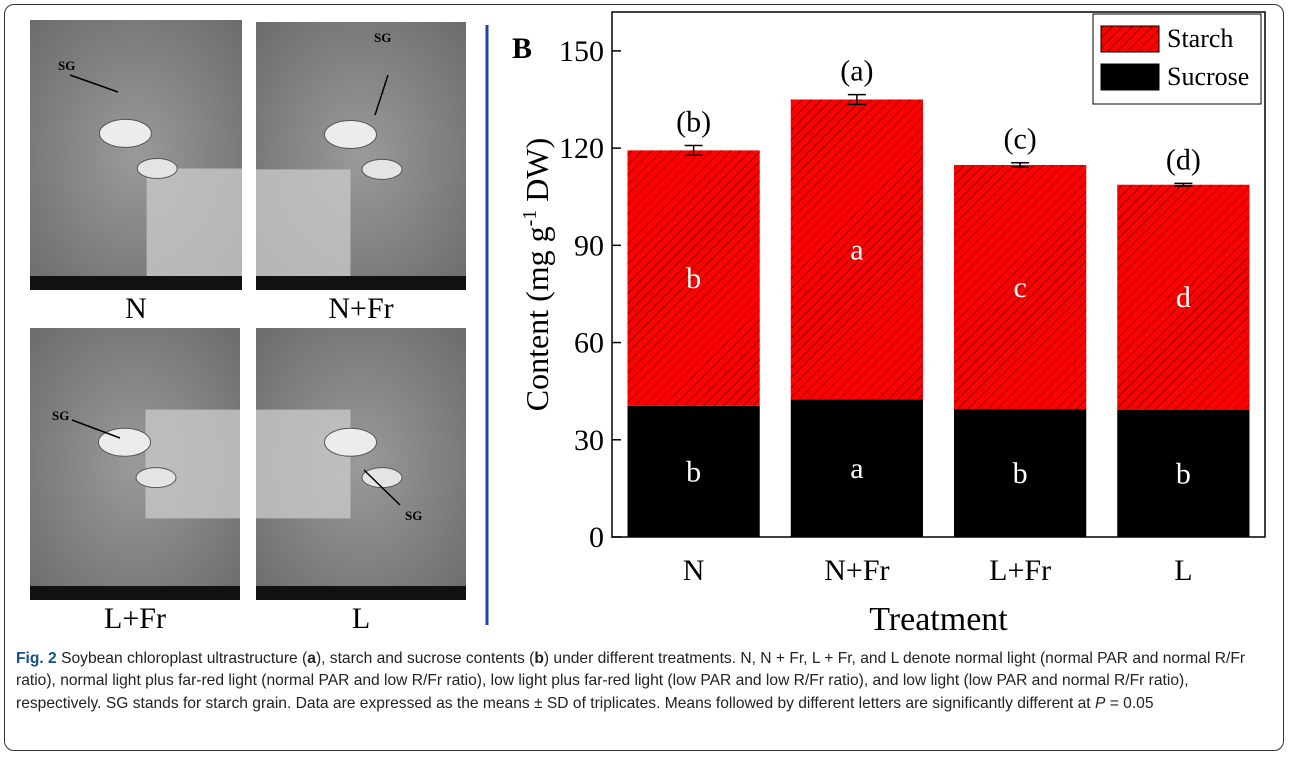  What do you see at coordinates (522, 48) in the screenshot?
I see `panel-label: B` at bounding box center [522, 48].